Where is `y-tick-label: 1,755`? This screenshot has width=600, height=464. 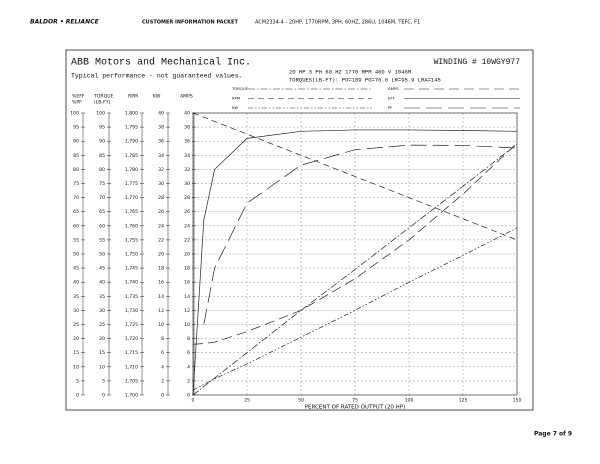 y-tick-label: 1,755 is located at coordinates (131, 240).